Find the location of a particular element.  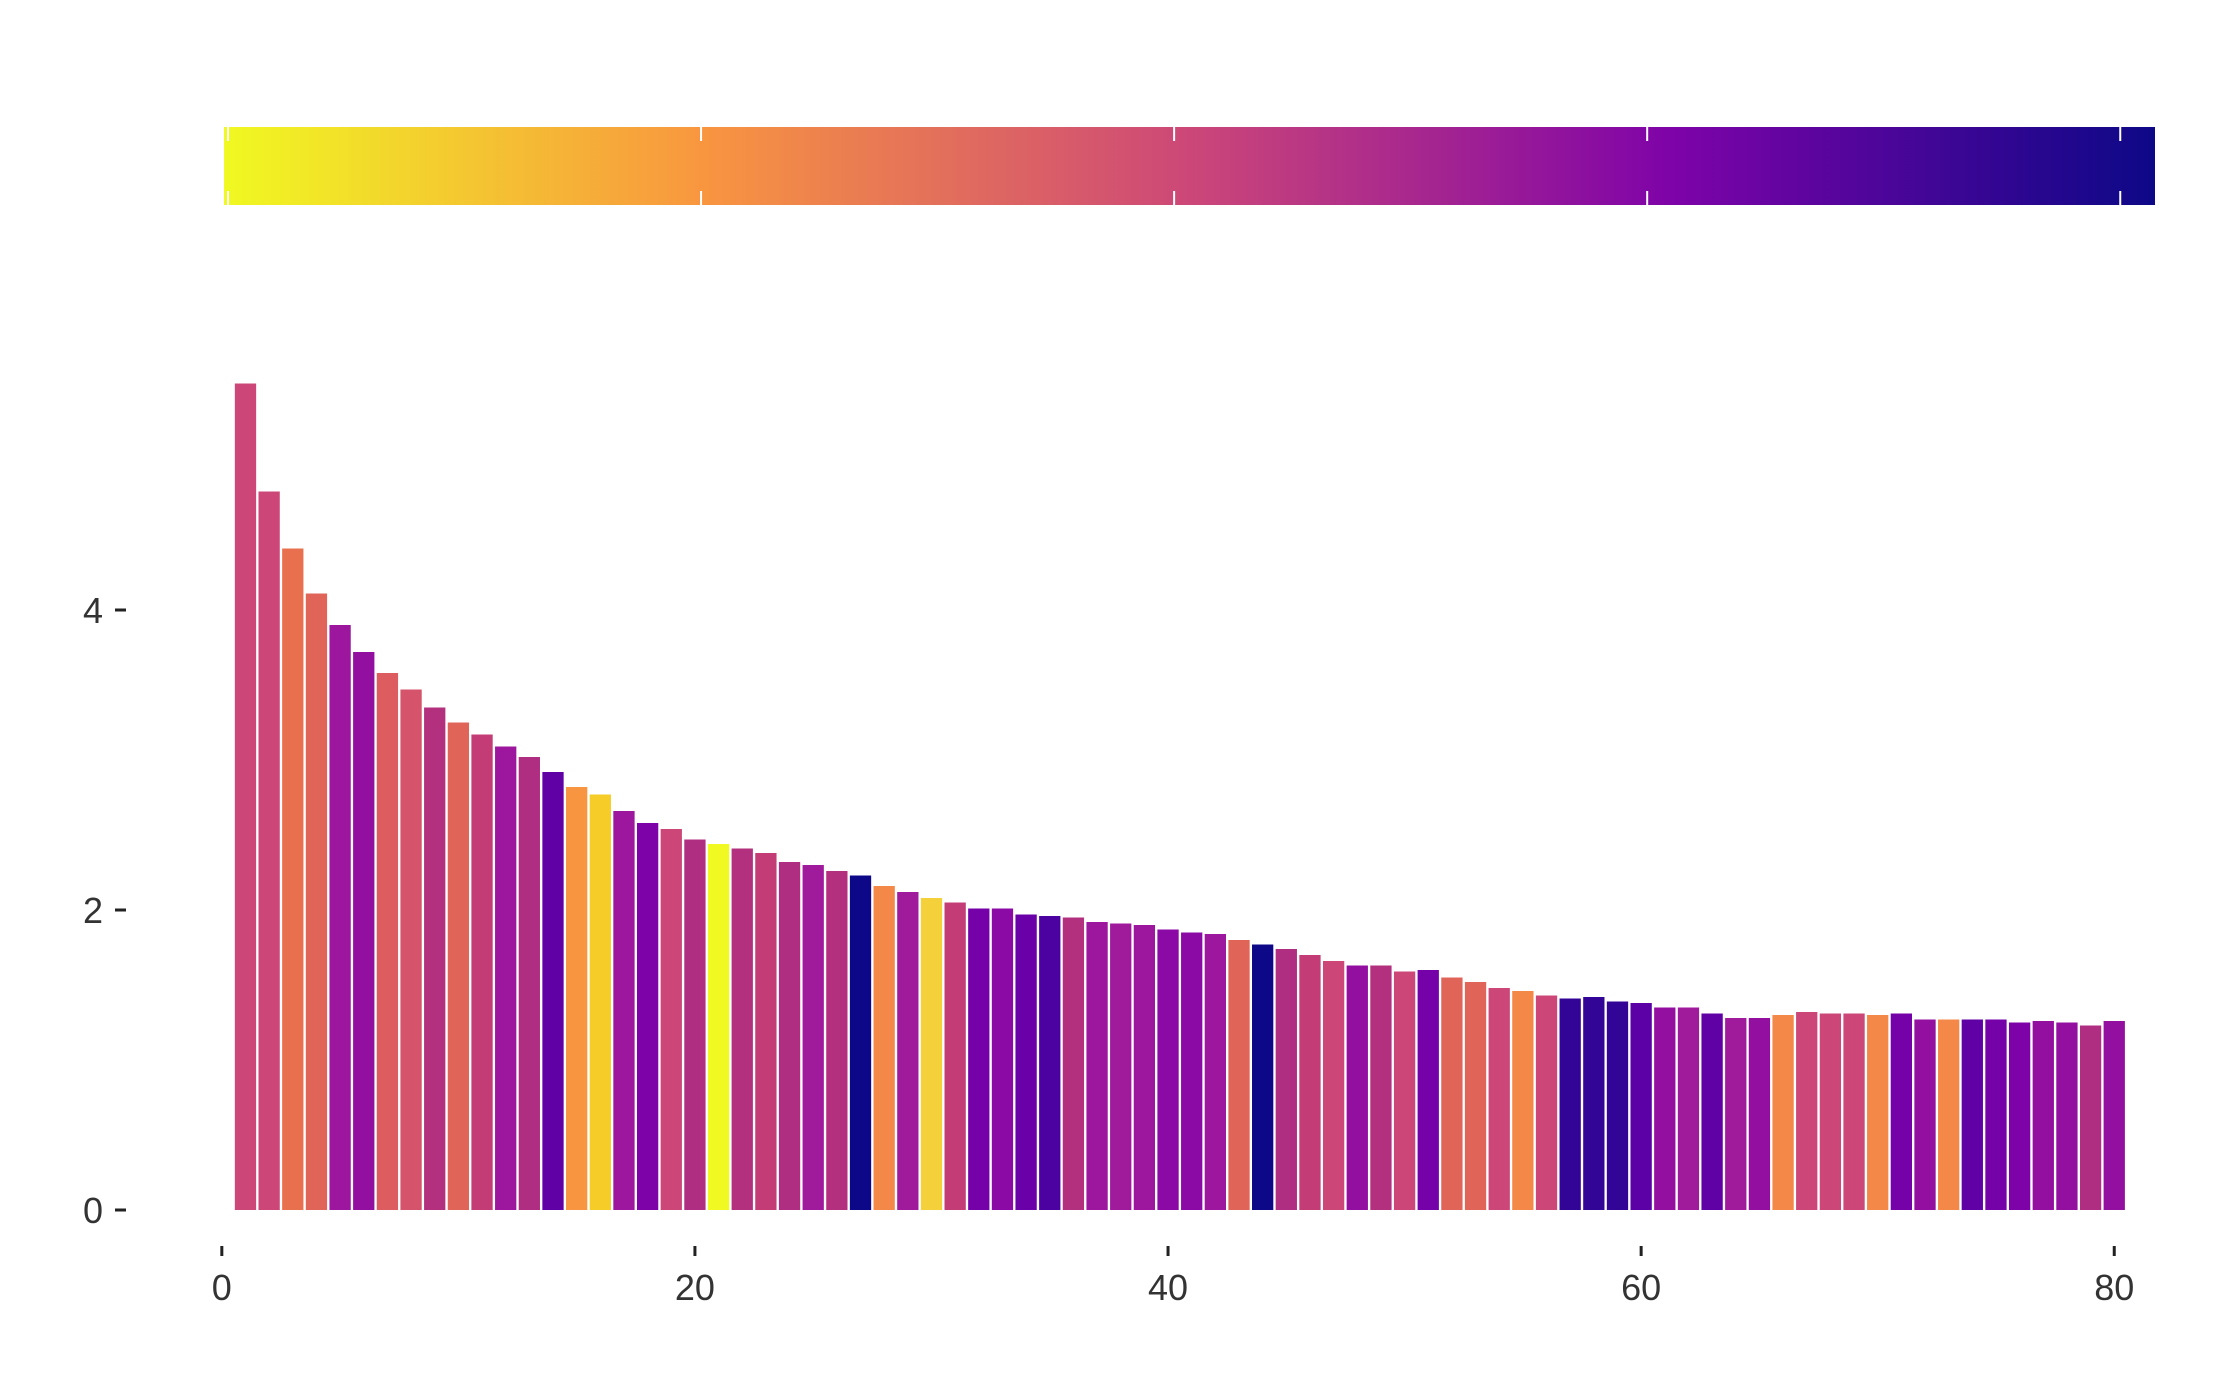

y-axis: 0 2 4 is located at coordinates (104, 910).